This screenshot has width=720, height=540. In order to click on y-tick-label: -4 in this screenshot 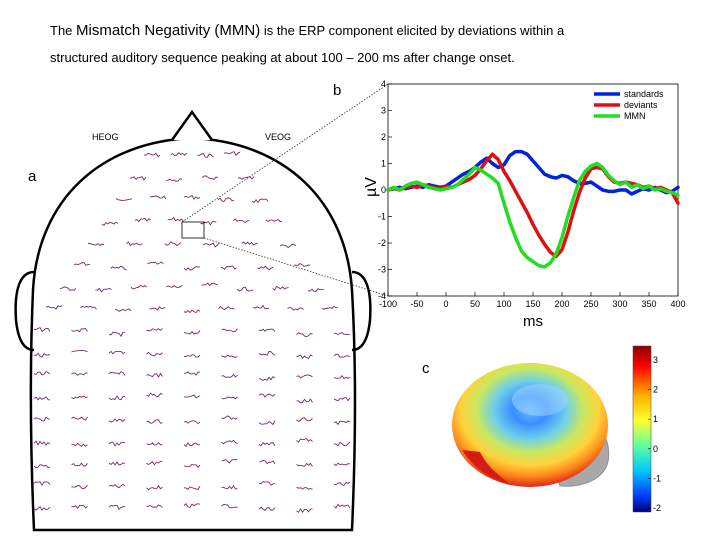, I will do `click(382, 296)`.